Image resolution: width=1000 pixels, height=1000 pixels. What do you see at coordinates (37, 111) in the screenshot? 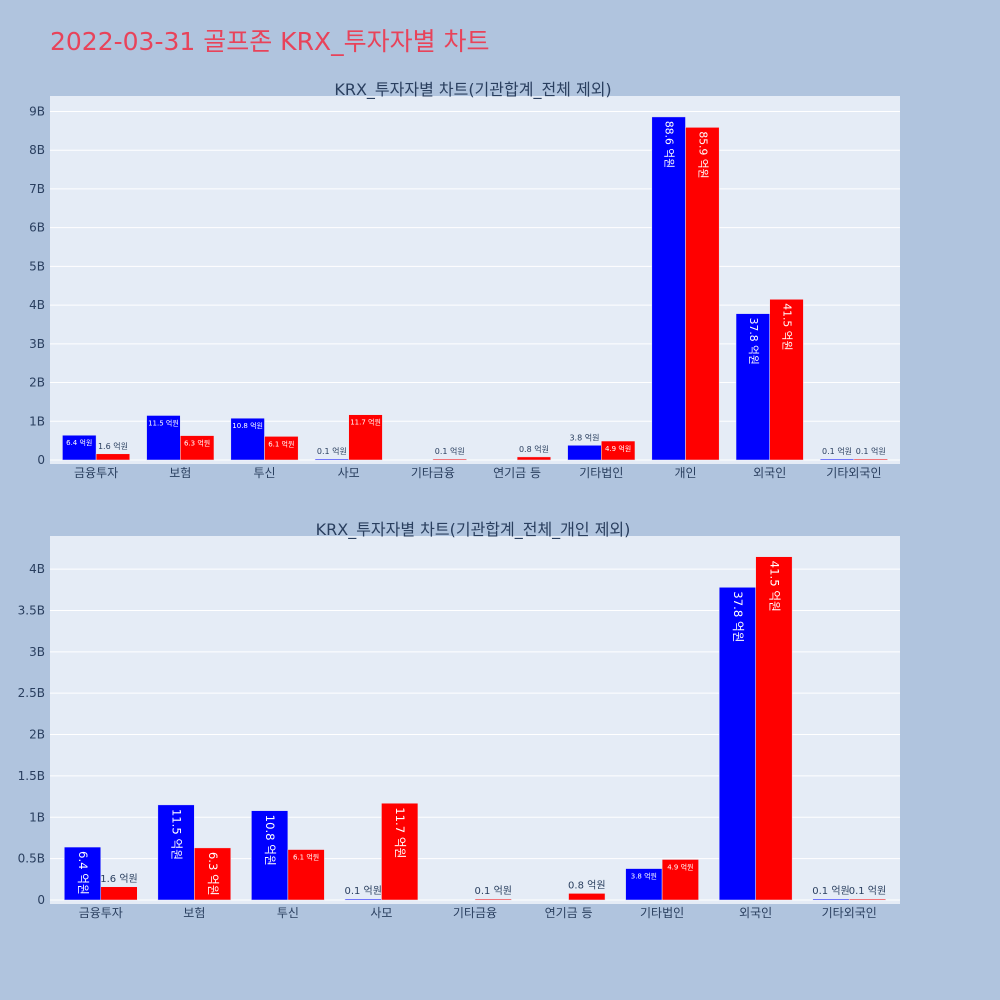
I see `y-tick-label: 9B` at bounding box center [37, 111].